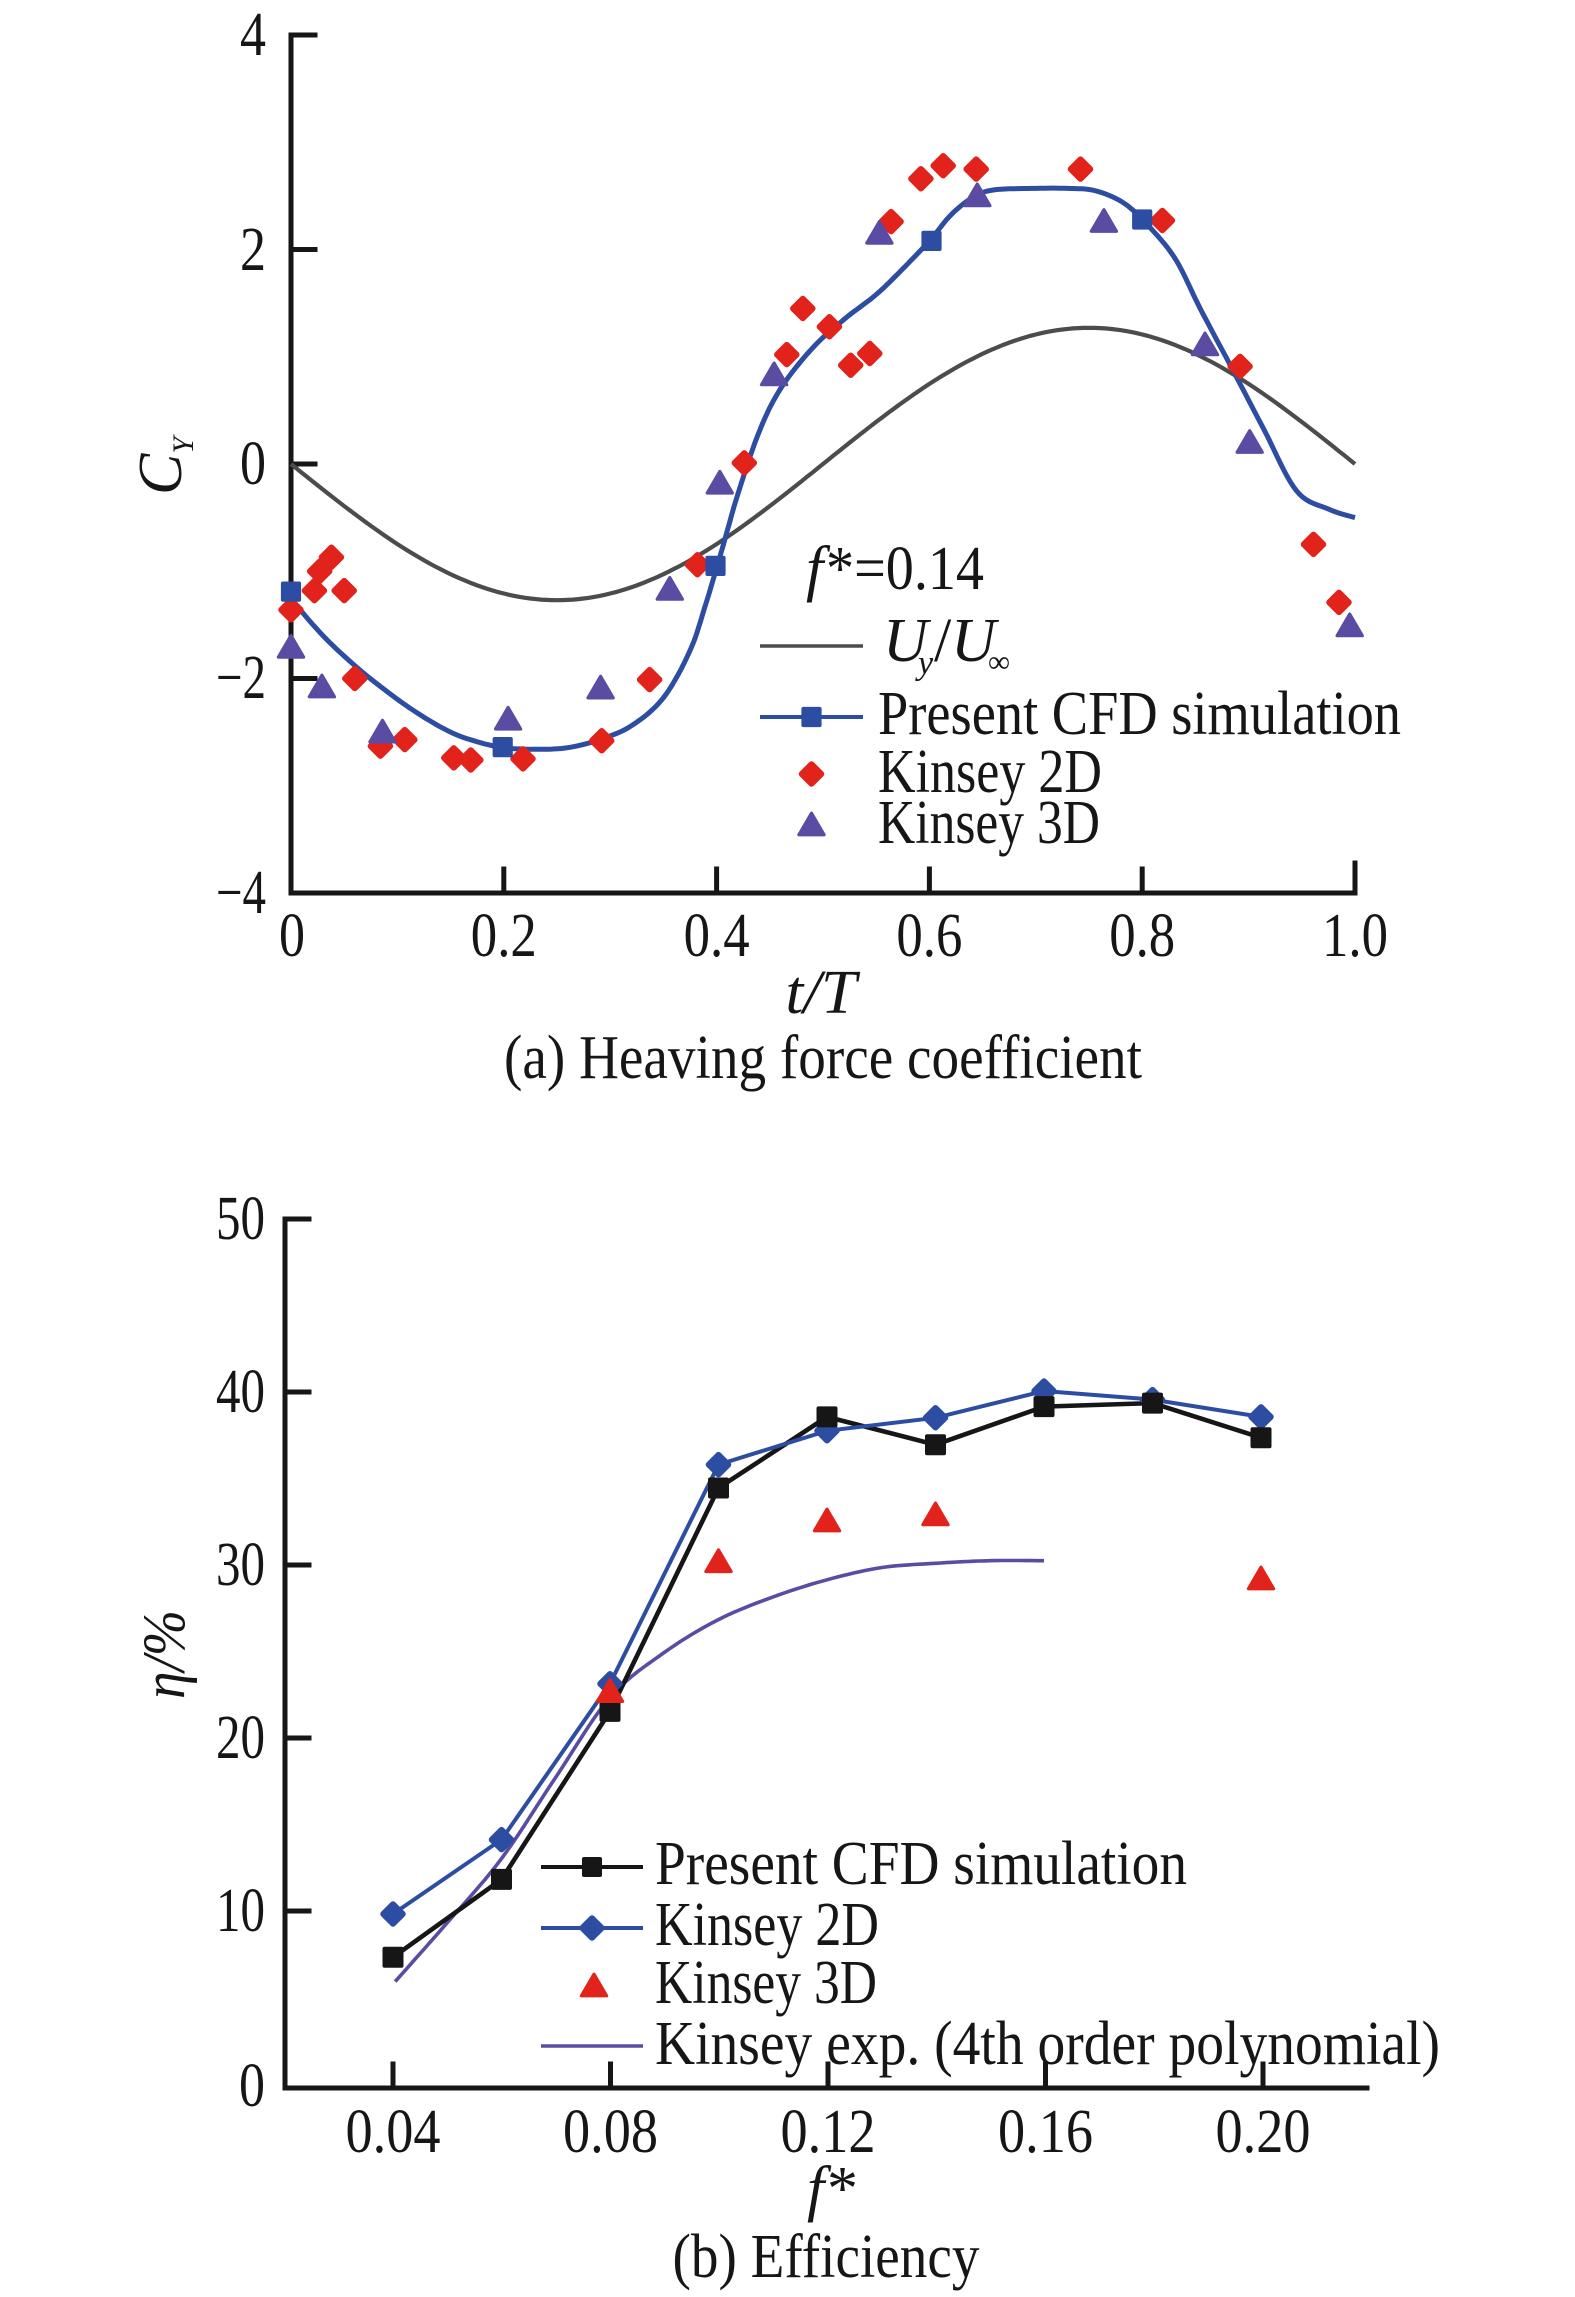  Describe the element at coordinates (1263, 2132) in the screenshot. I see `svg-text: 0.20` at that location.